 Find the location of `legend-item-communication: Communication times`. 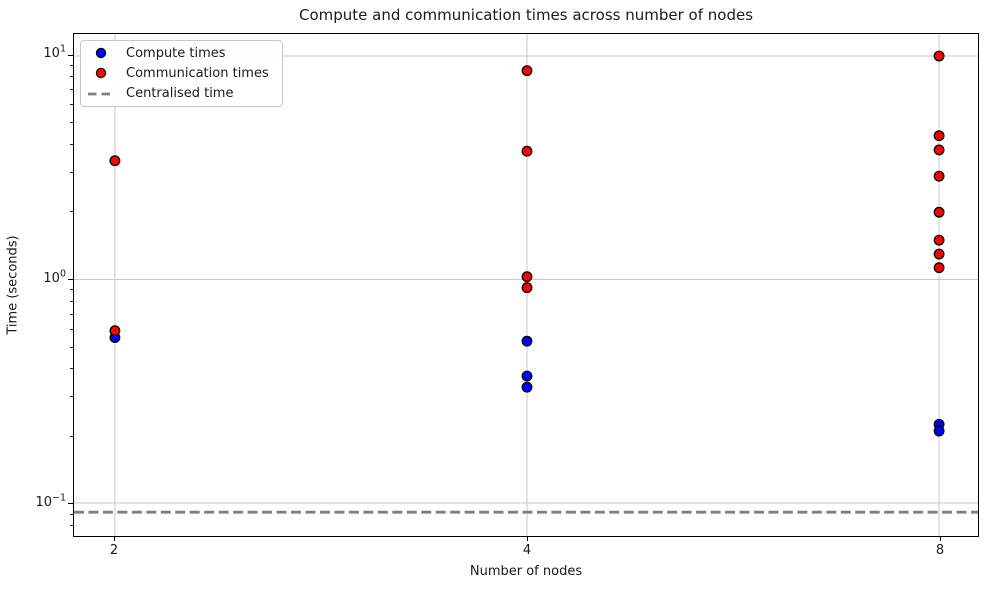

legend-item-communication: Communication times is located at coordinates (181, 73).